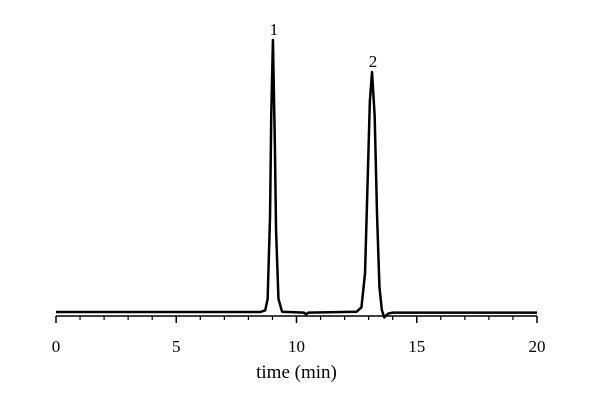  I want to click on x-axis-label: time (min), so click(296, 372).